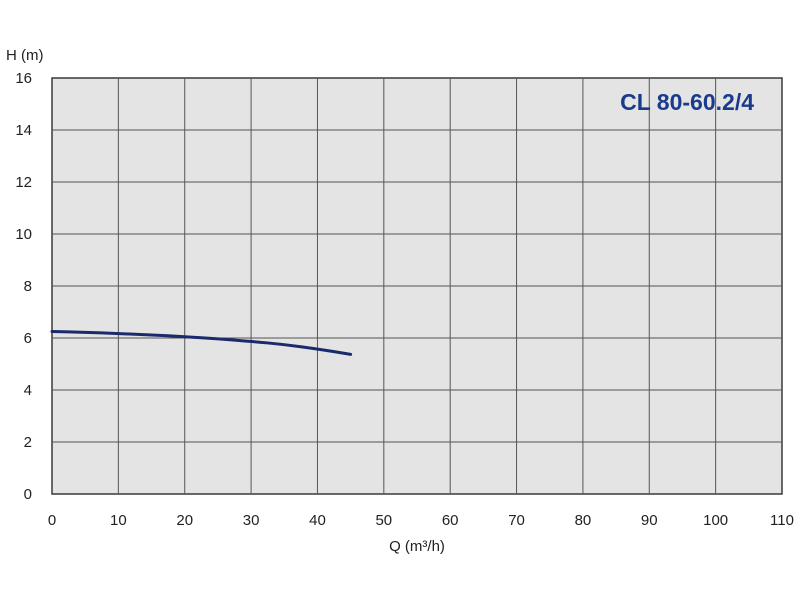 This screenshot has height=600, width=800. I want to click on y-tick-label: 2, so click(28, 442).